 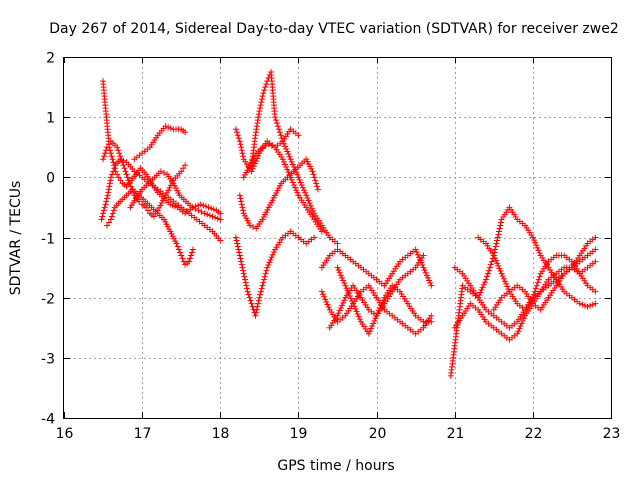 What do you see at coordinates (595, 237) in the screenshot?
I see `point-d5` at bounding box center [595, 237].